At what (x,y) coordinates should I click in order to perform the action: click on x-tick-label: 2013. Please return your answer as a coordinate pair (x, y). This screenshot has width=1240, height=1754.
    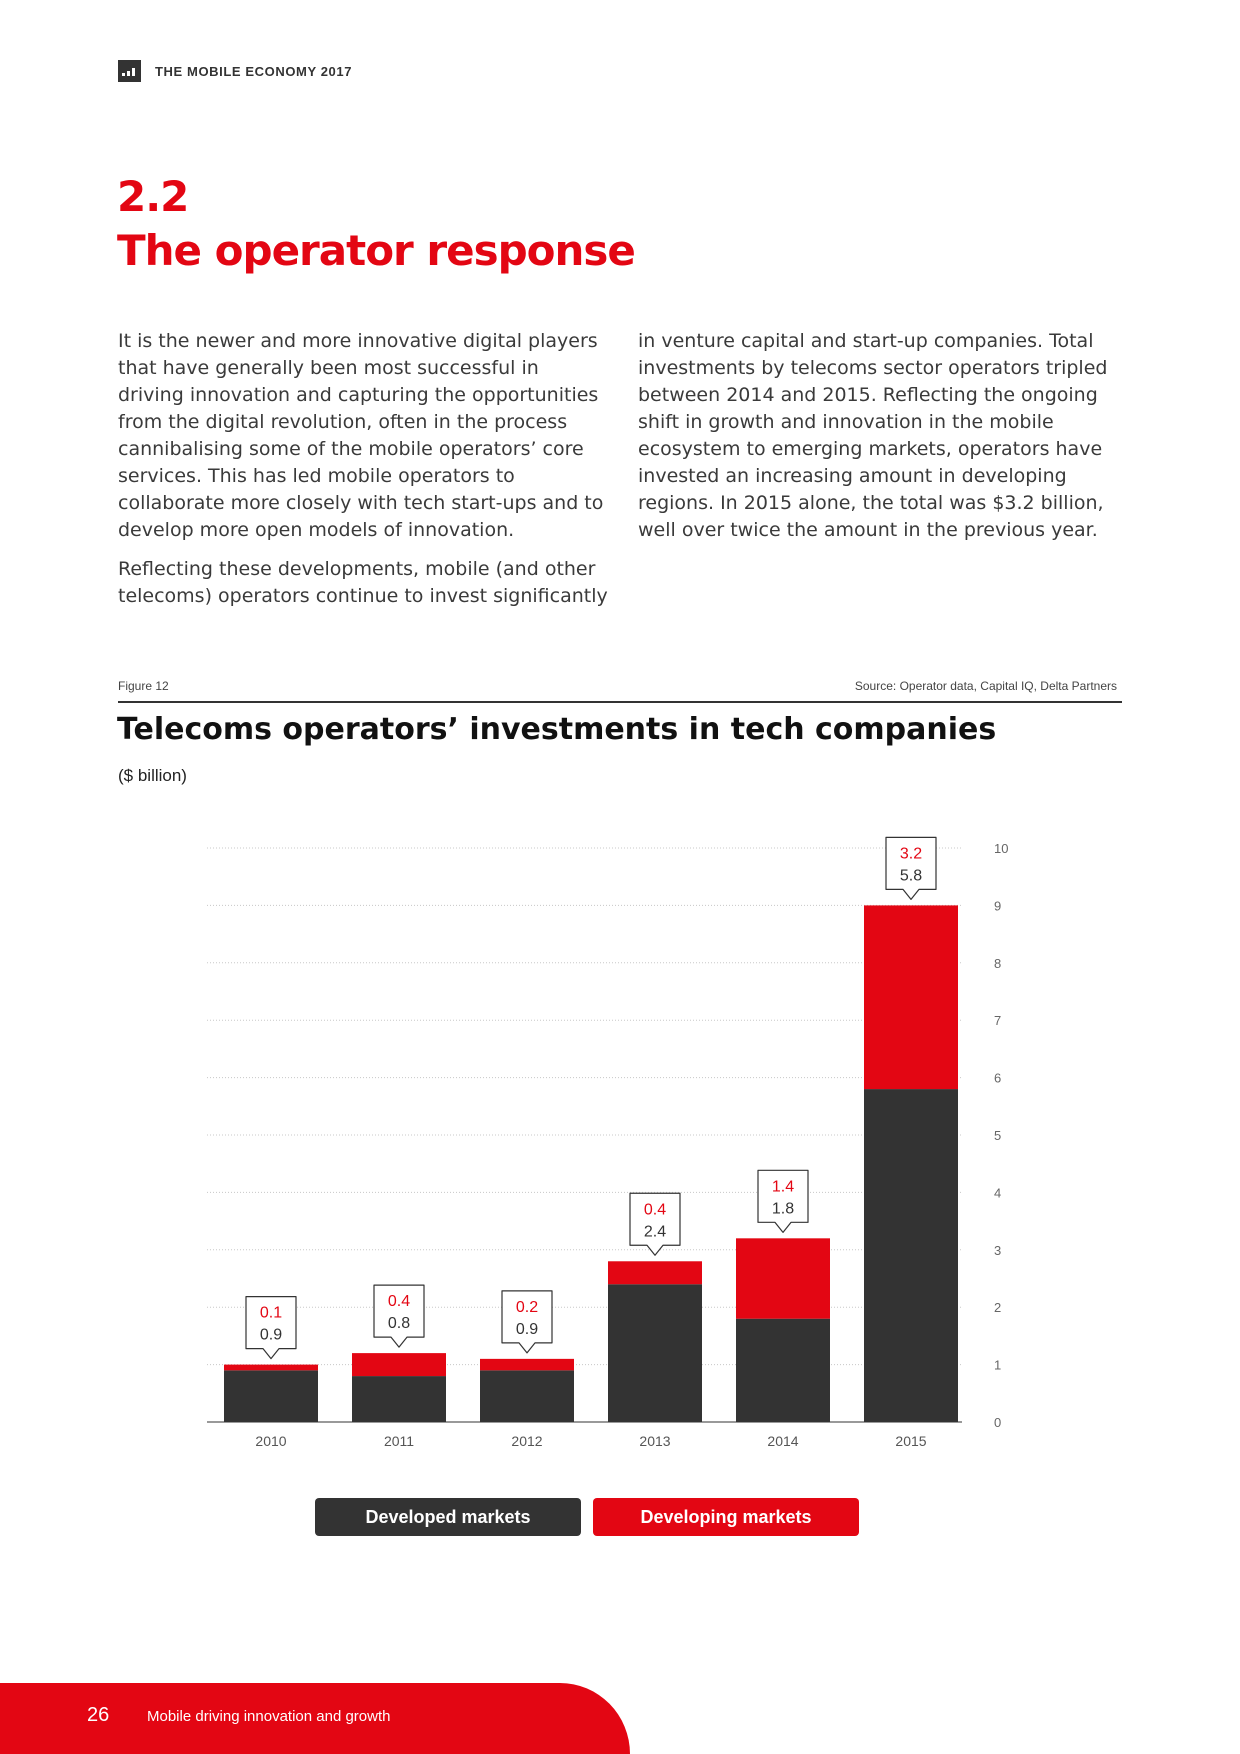
    Looking at the image, I should click on (654, 1441).